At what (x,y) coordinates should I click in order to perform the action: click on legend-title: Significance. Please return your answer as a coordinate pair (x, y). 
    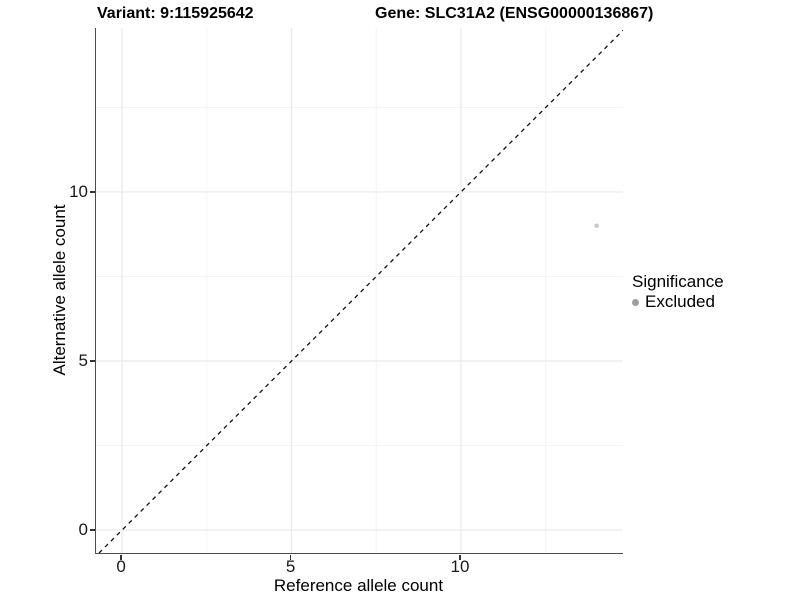
    Looking at the image, I should click on (678, 281).